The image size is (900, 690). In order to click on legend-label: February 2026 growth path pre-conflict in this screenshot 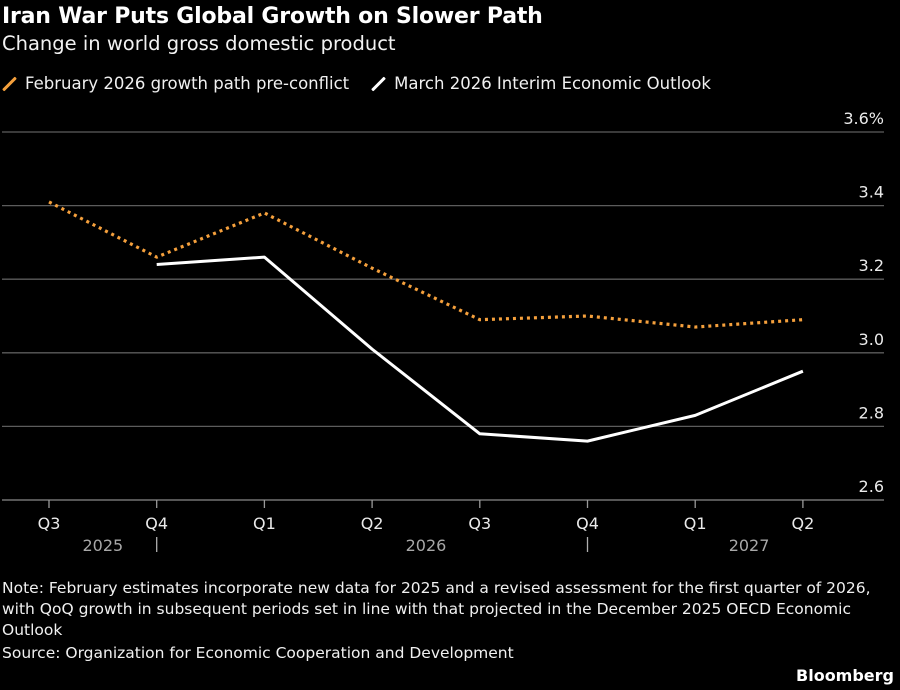, I will do `click(187, 83)`.